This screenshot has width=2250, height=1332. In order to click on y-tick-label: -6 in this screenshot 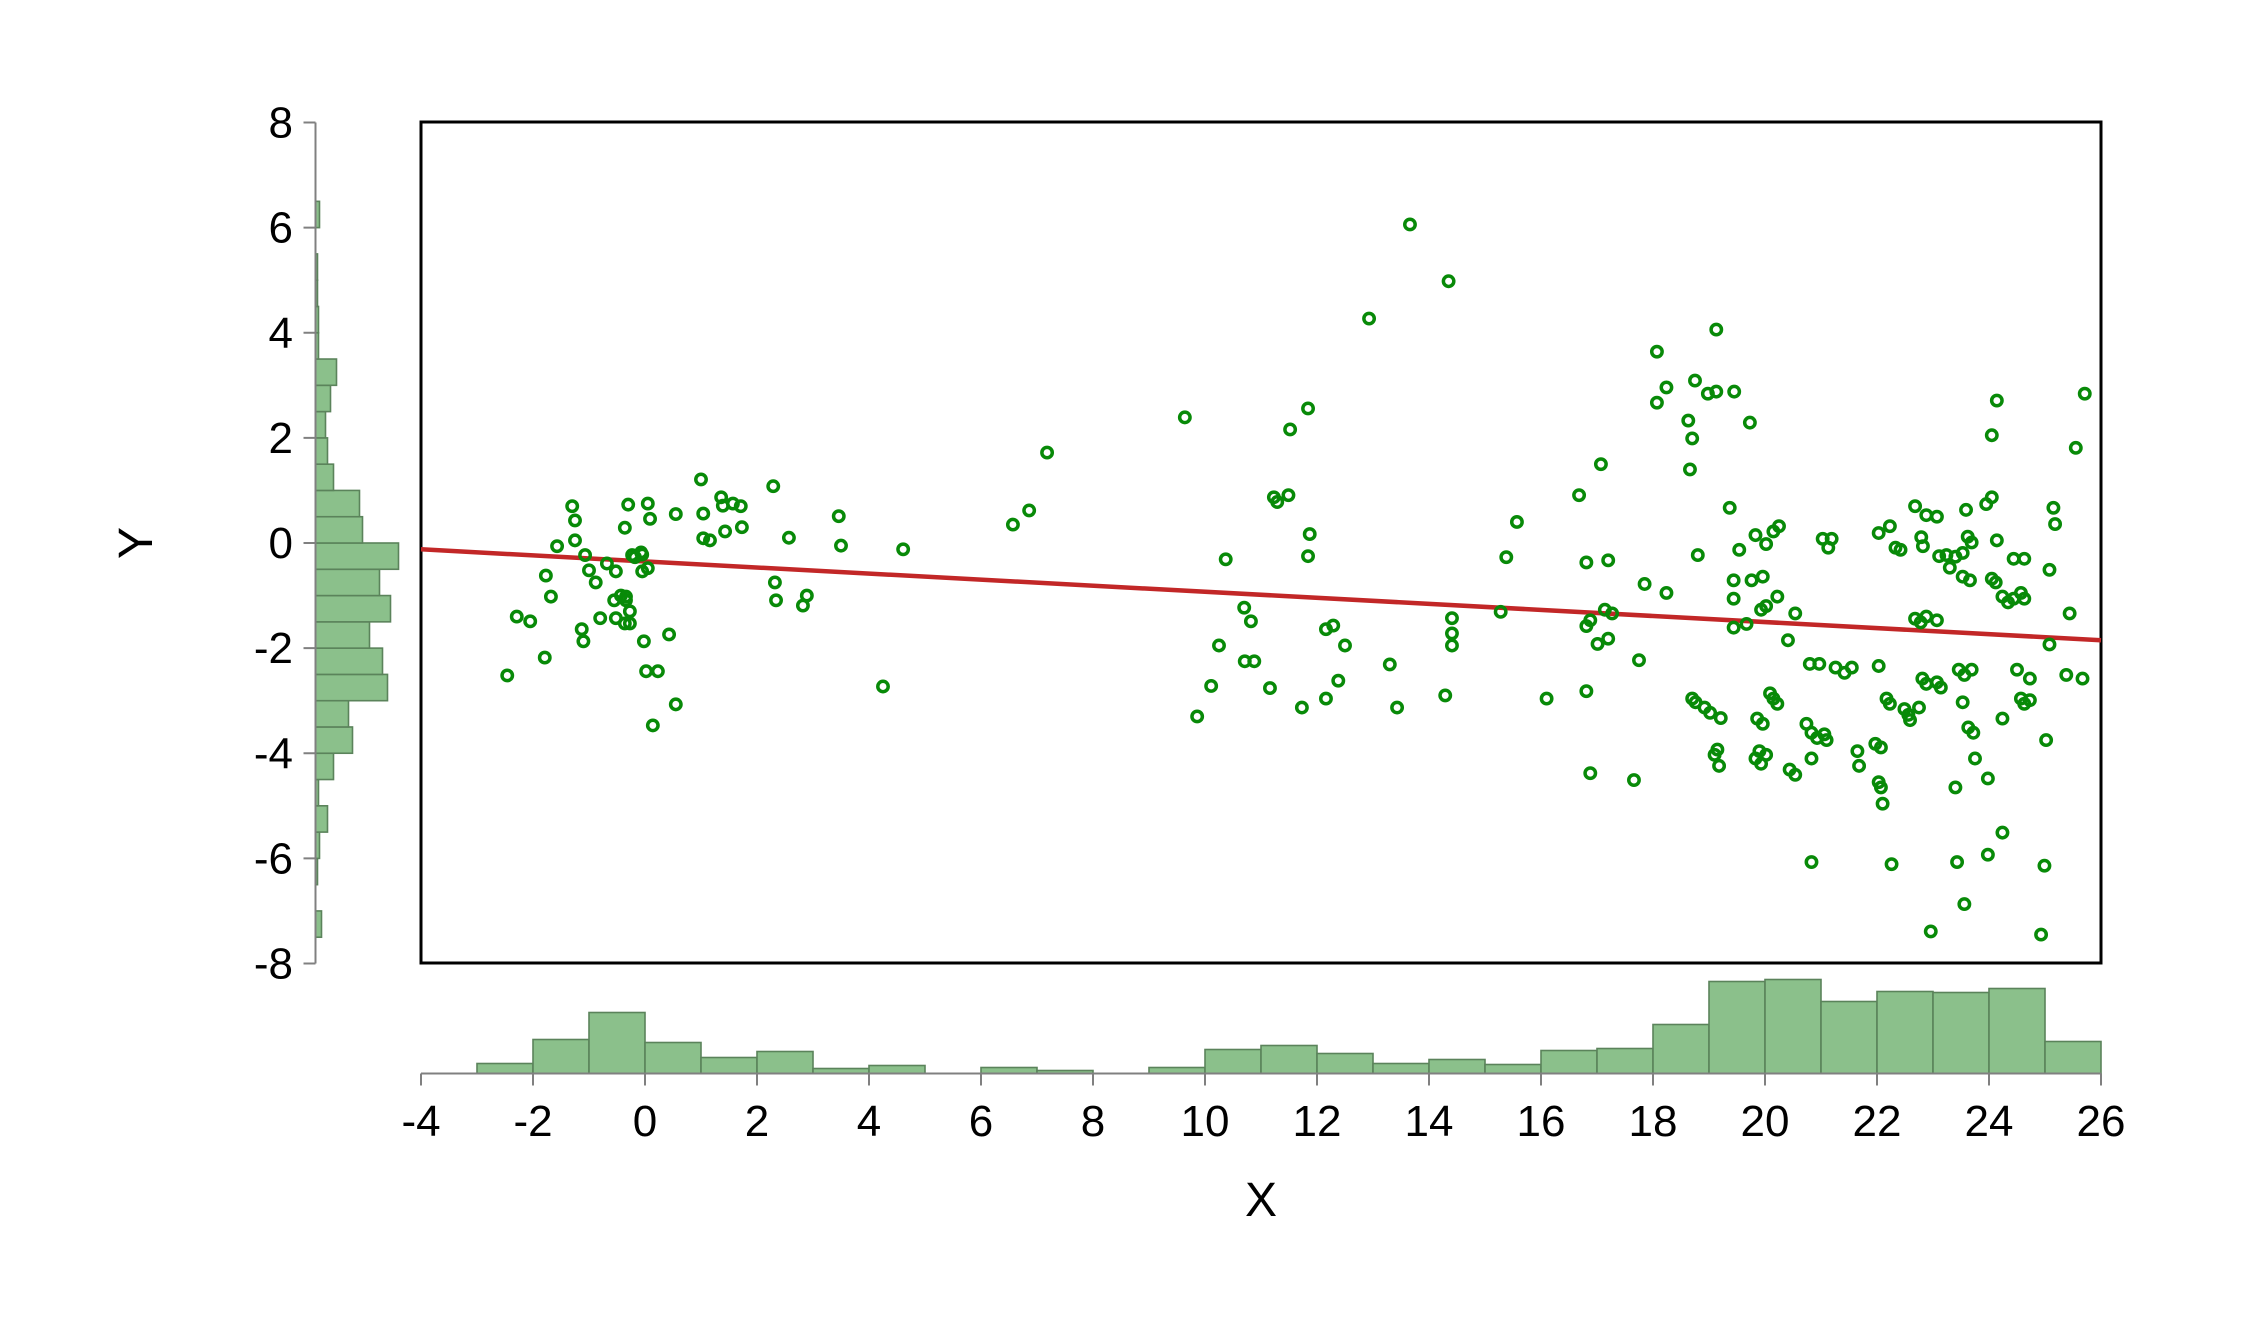, I will do `click(273, 858)`.